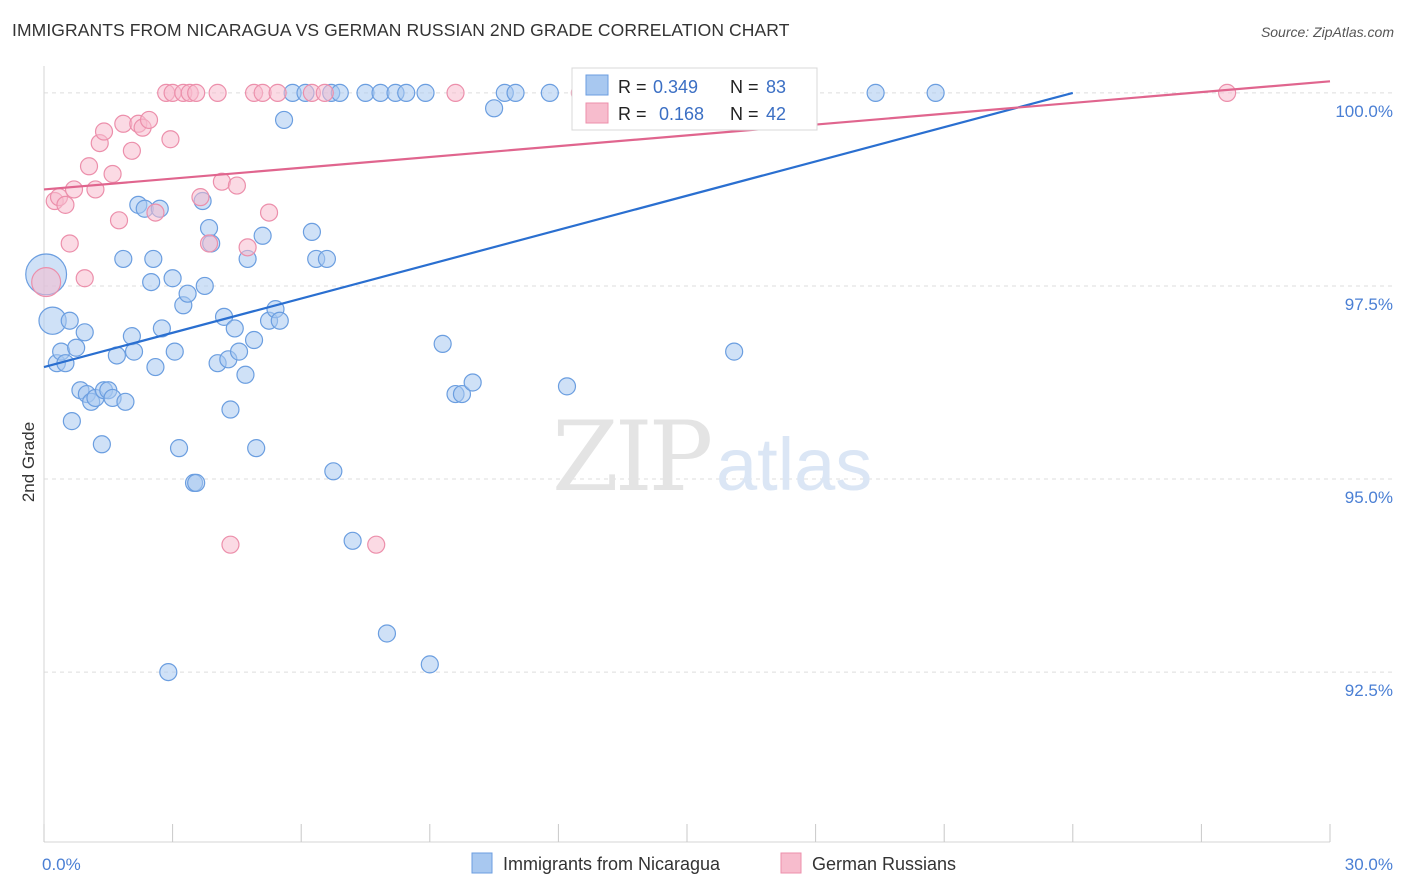  Describe the element at coordinates (597, 85) in the screenshot. I see `stats-swatch-blue` at that location.